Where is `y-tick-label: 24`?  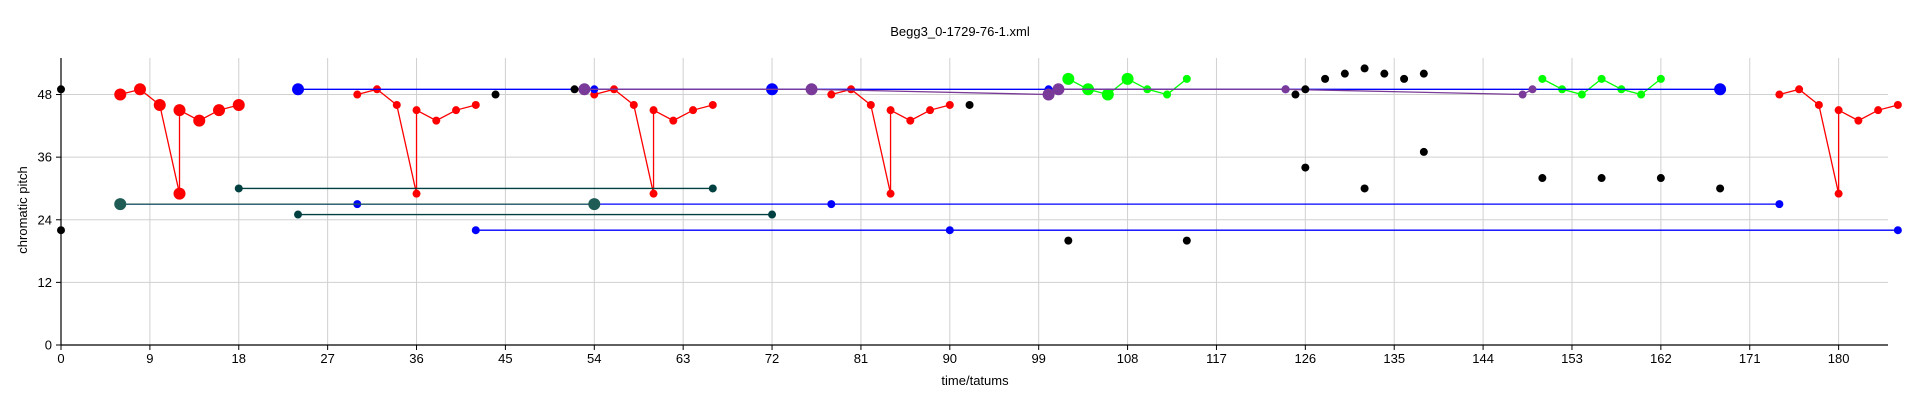 y-tick-label: 24 is located at coordinates (45, 219).